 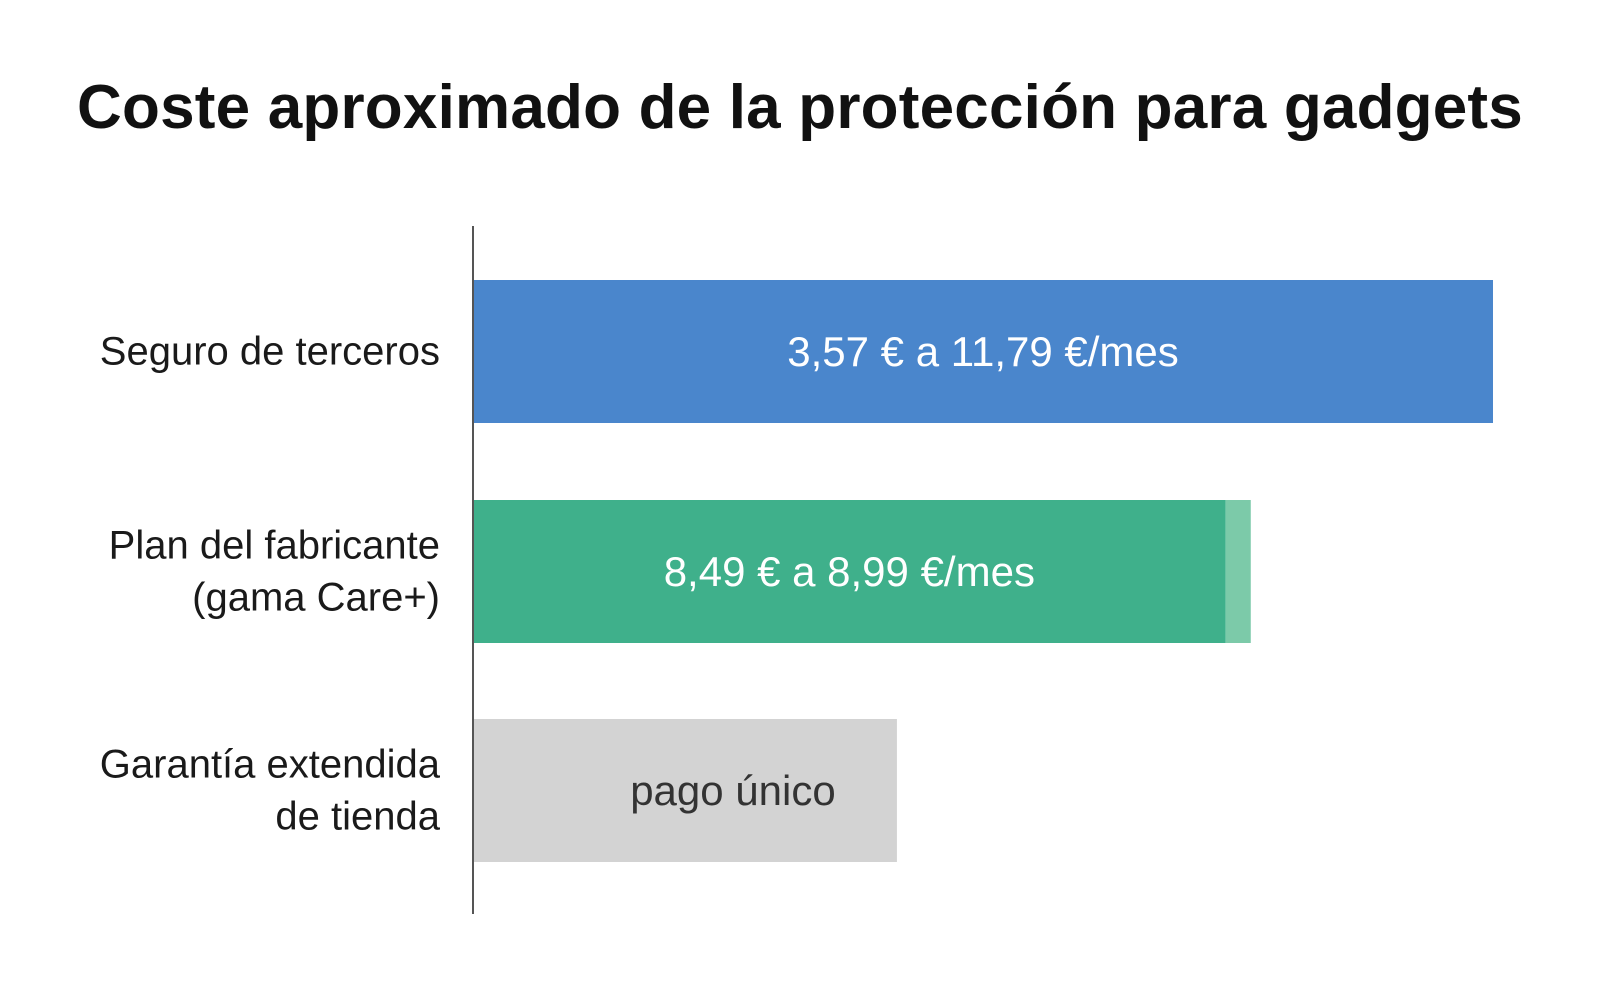 What do you see at coordinates (357, 817) in the screenshot?
I see `category-label-3-line-2: de tienda` at bounding box center [357, 817].